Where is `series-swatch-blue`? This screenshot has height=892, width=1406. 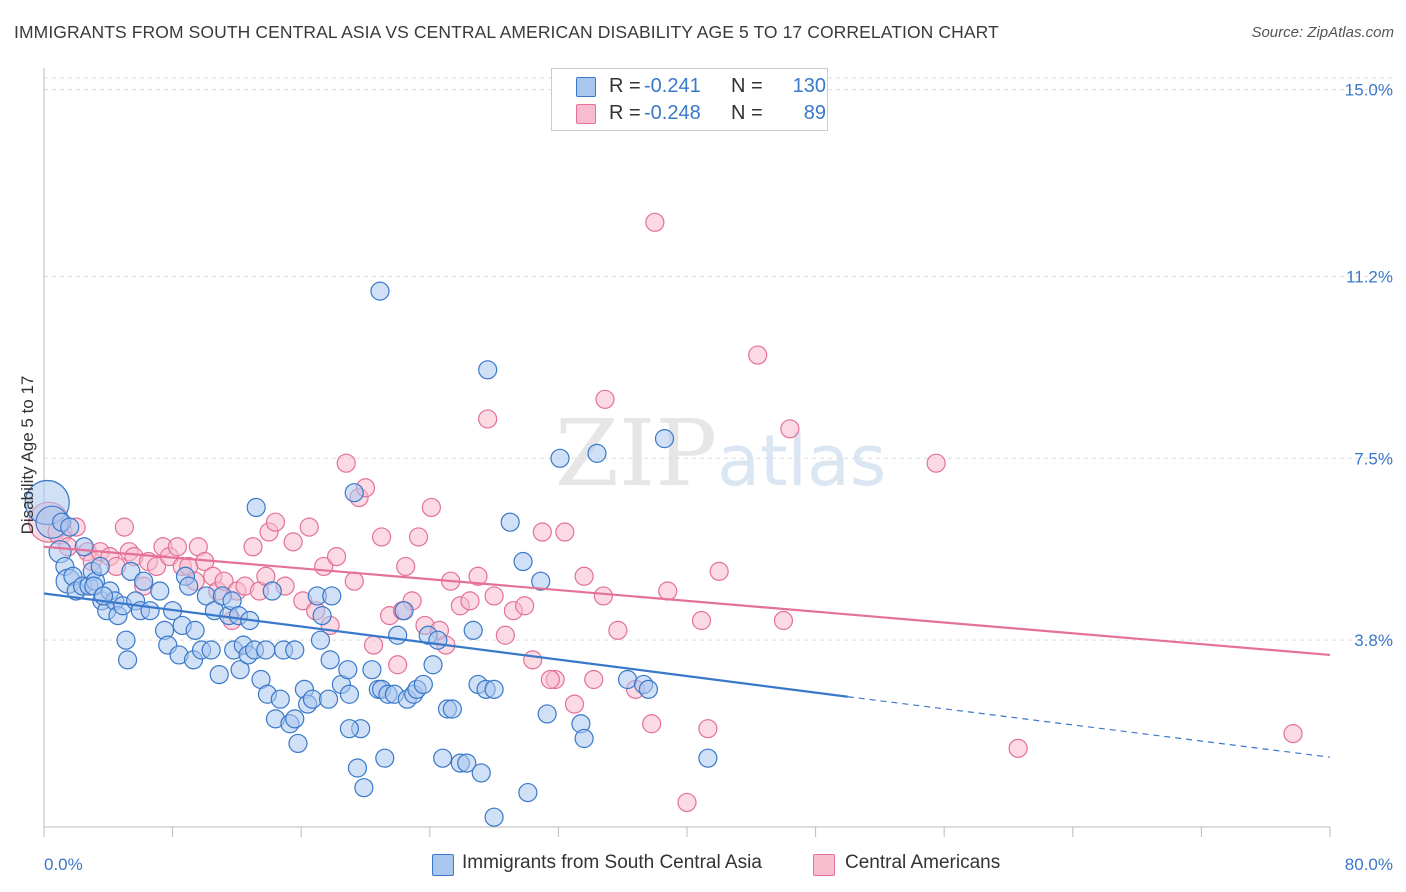 series-swatch-blue is located at coordinates (443, 865).